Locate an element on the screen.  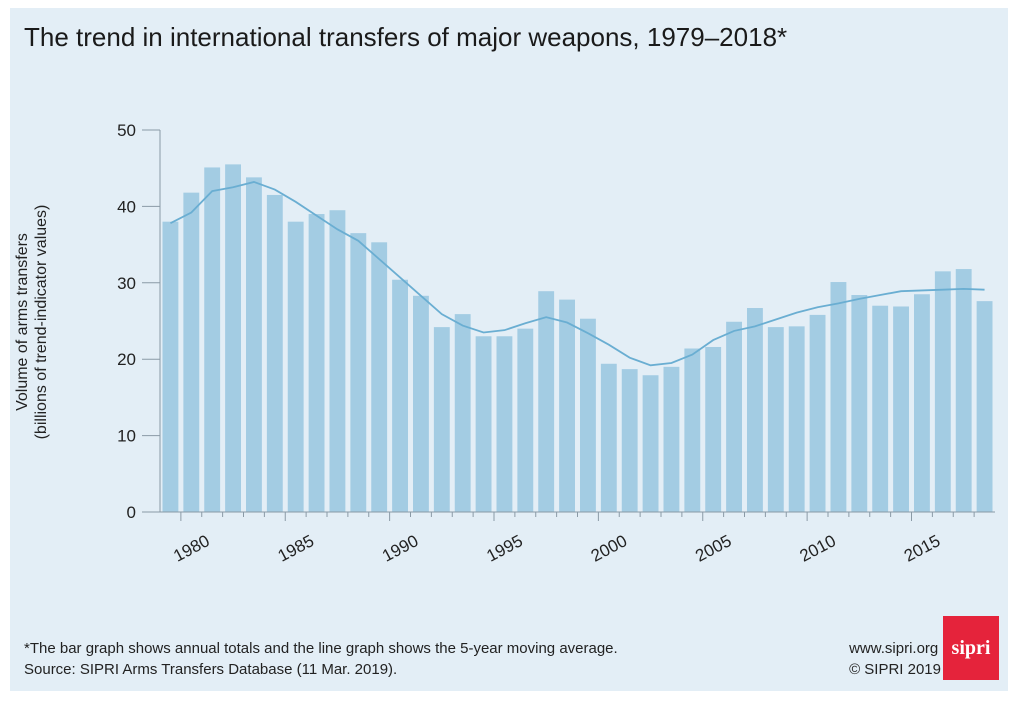
bar-1979 is located at coordinates (170, 366).